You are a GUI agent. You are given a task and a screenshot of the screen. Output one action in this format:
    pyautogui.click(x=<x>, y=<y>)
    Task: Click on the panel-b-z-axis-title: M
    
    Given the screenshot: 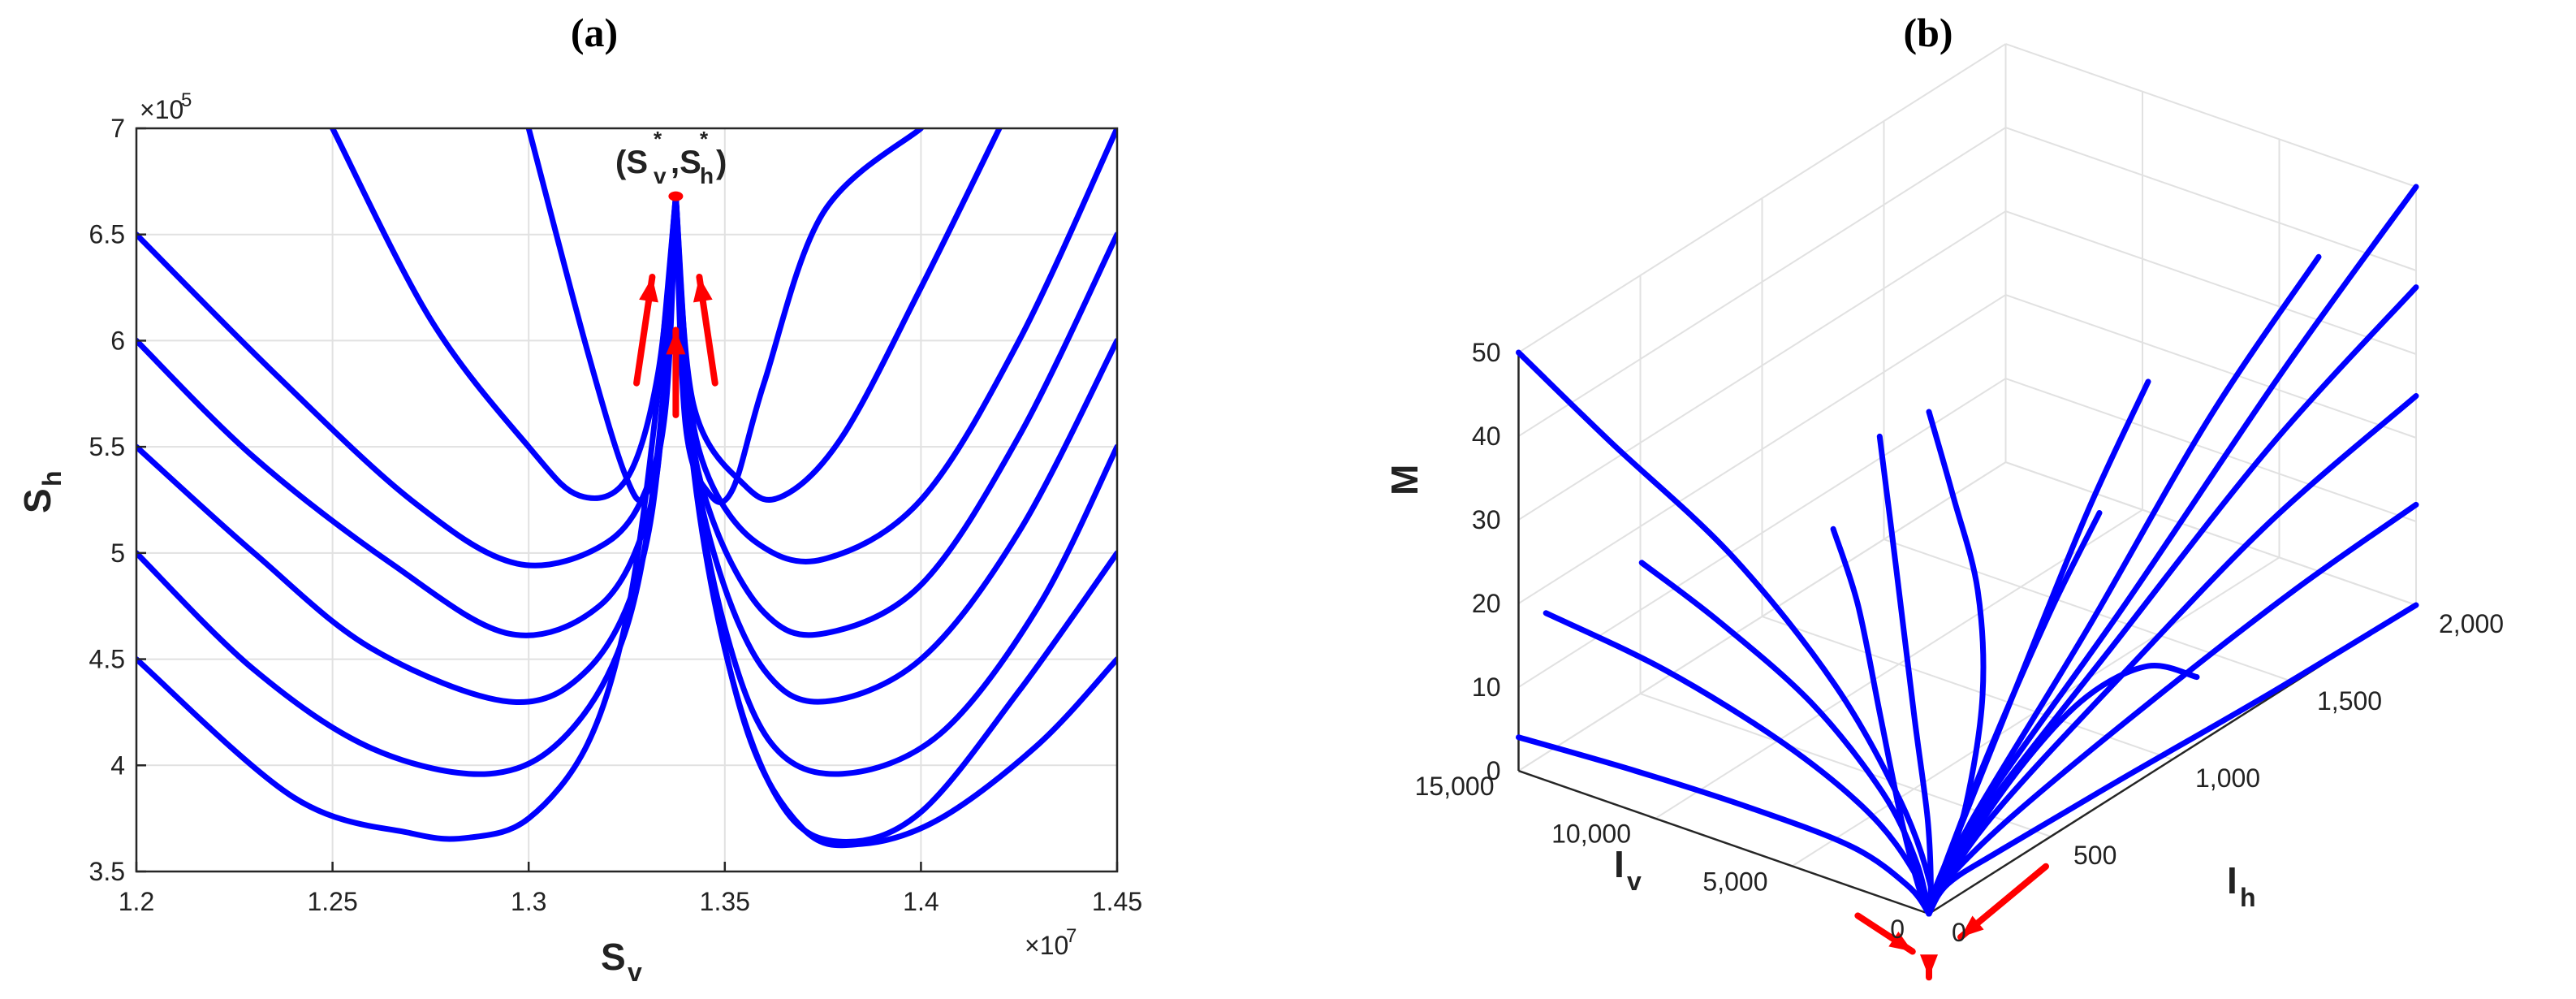 What is the action you would take?
    pyautogui.click(x=1404, y=480)
    